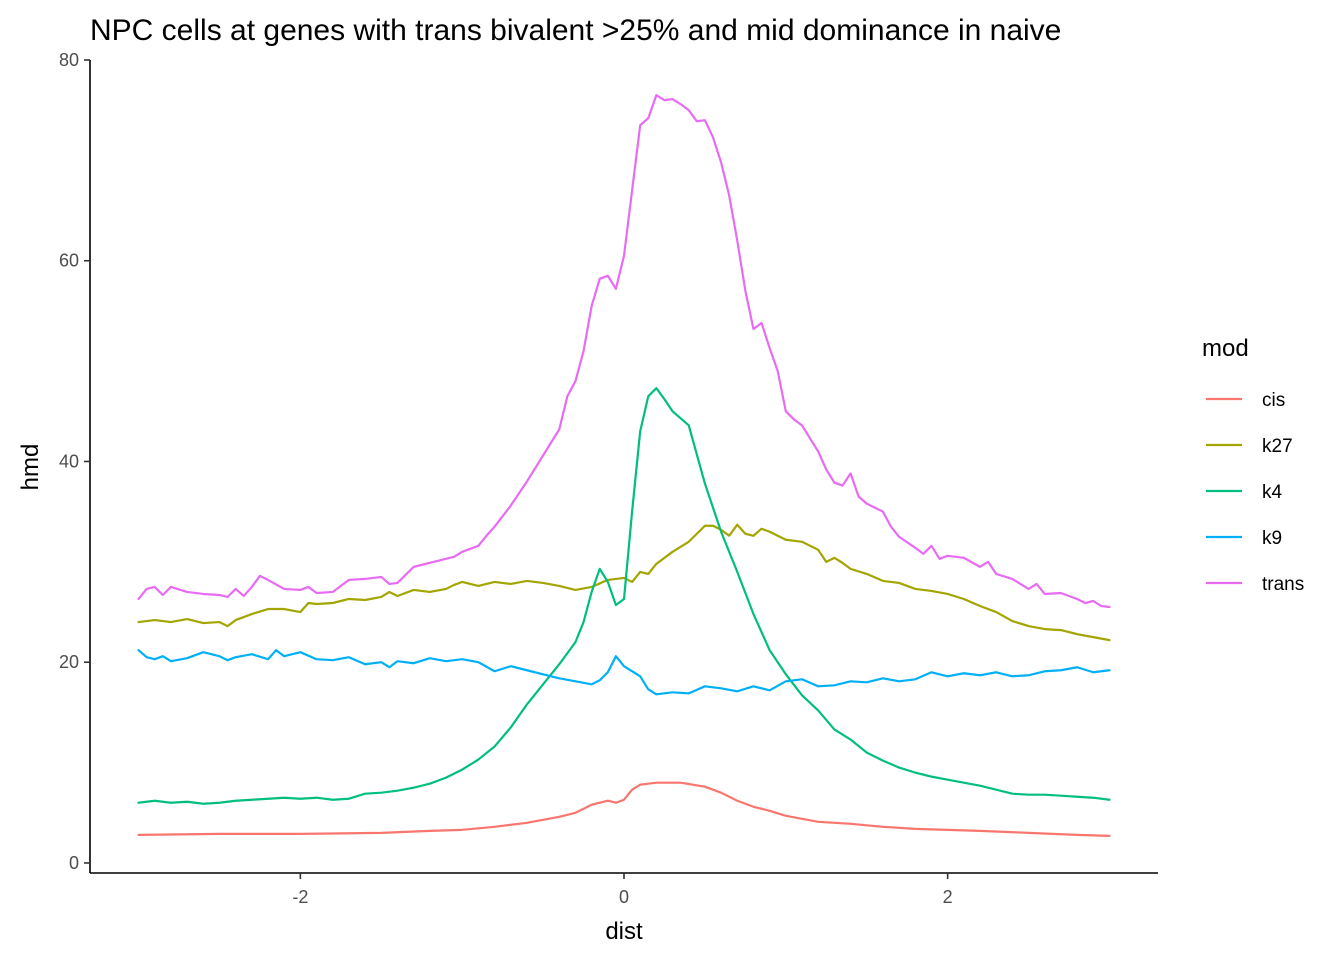 The image size is (1344, 960). I want to click on x-tick-label: -2, so click(300, 897).